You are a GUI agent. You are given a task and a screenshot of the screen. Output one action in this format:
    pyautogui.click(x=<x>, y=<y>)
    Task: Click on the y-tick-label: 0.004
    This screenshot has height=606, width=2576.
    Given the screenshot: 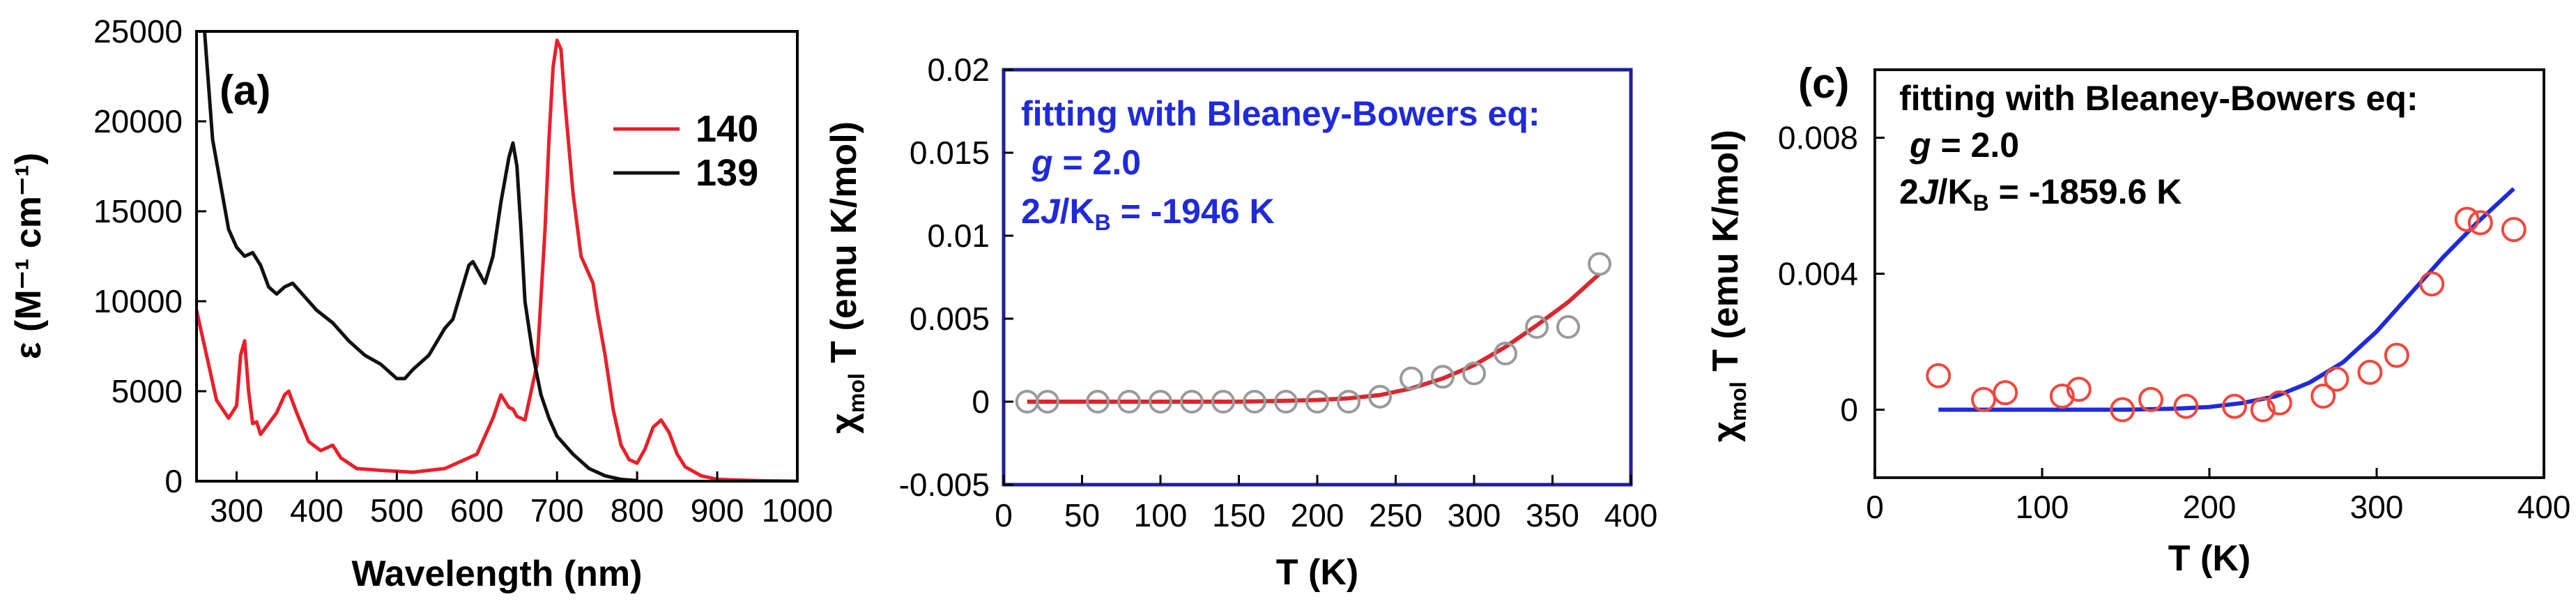 What is the action you would take?
    pyautogui.click(x=1818, y=274)
    